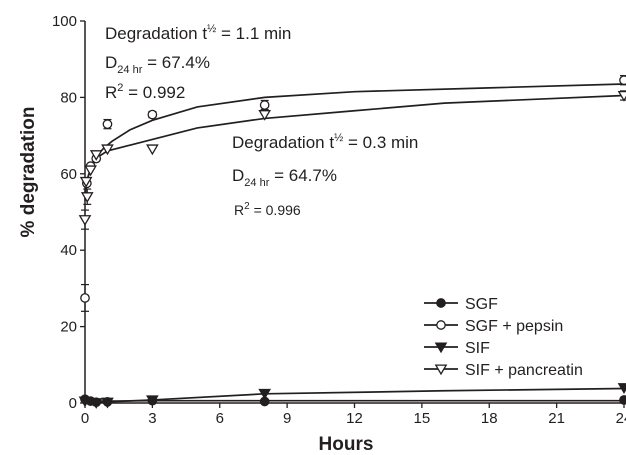 This screenshot has width=626, height=455. Describe the element at coordinates (156, 33) in the screenshot. I see `annotation-pepsin-line1-main: Degradation t` at that location.